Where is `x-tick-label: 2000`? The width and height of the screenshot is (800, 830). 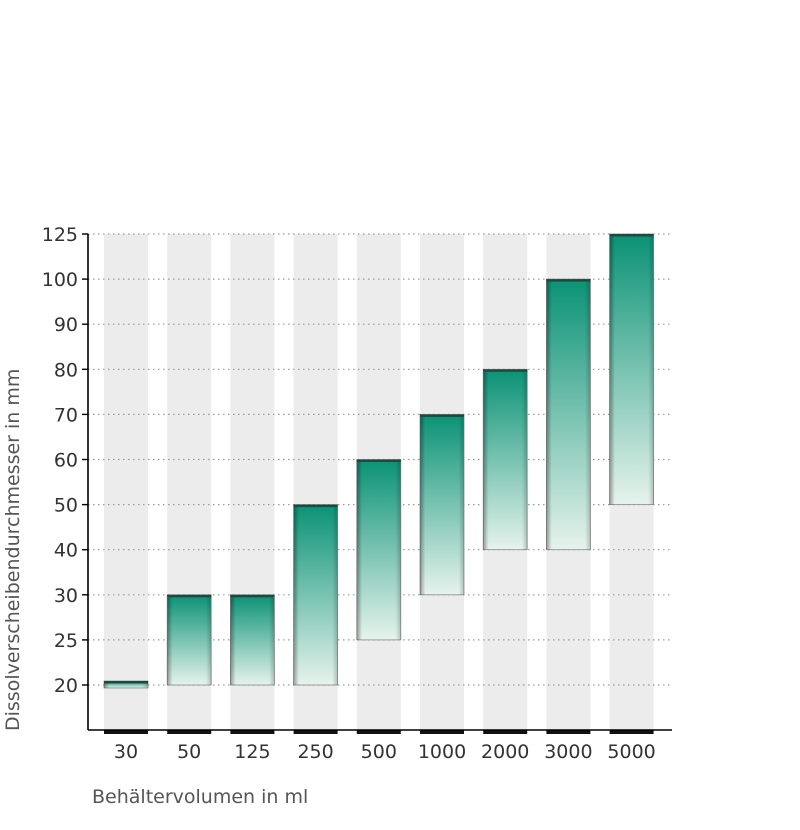
x-tick-label: 2000 is located at coordinates (505, 752).